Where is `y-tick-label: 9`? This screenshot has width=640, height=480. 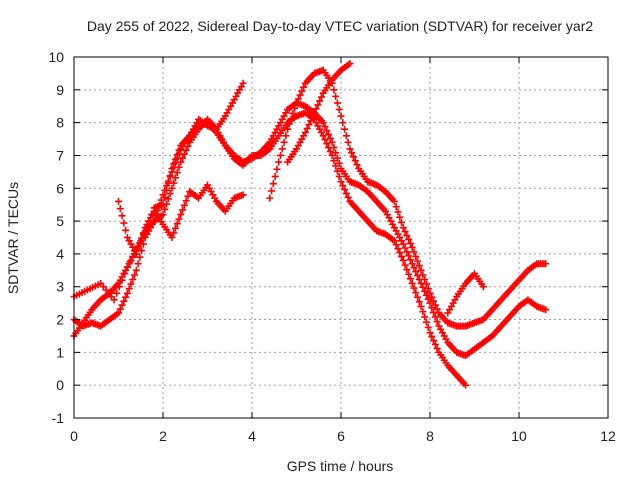 y-tick-label: 9 is located at coordinates (60, 90).